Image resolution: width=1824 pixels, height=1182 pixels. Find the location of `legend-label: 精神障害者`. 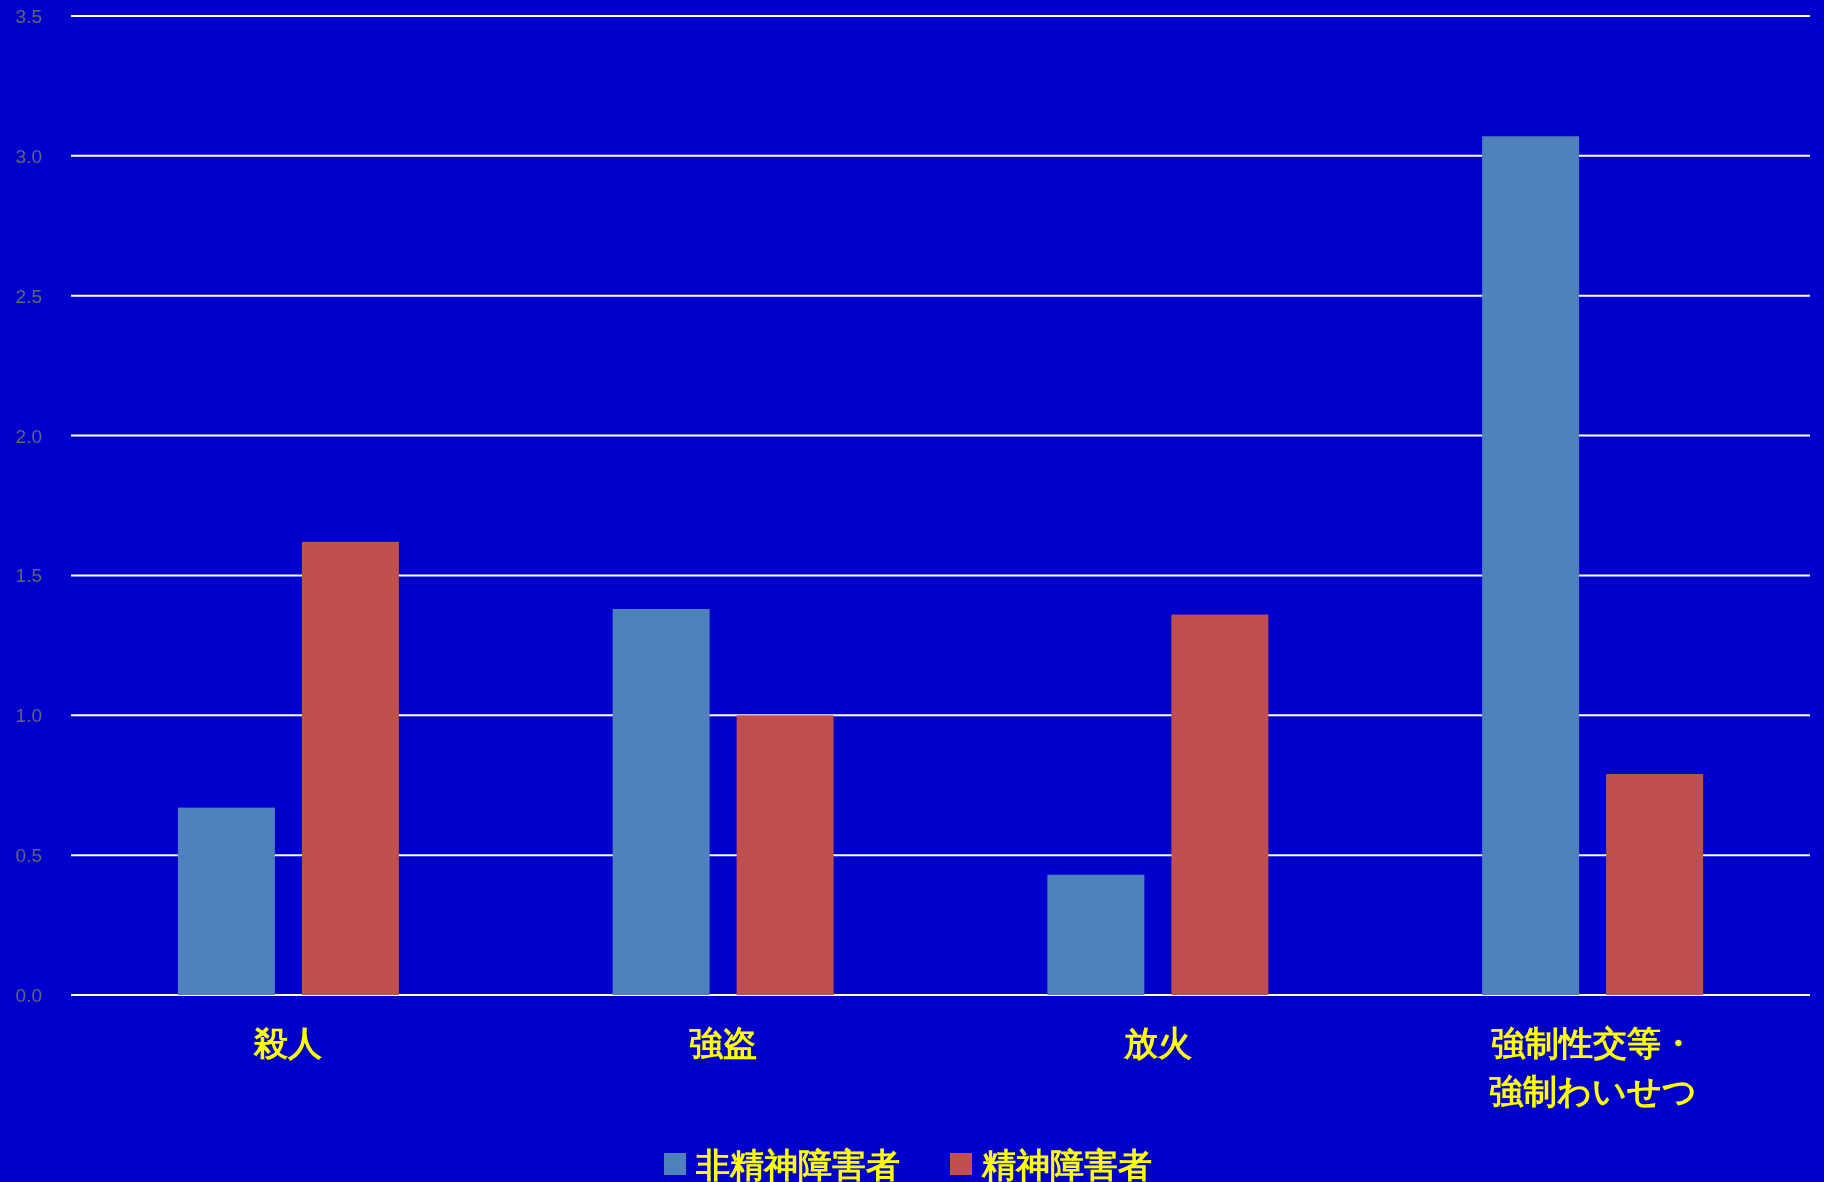

legend-label: 精神障害者 is located at coordinates (1066, 1163).